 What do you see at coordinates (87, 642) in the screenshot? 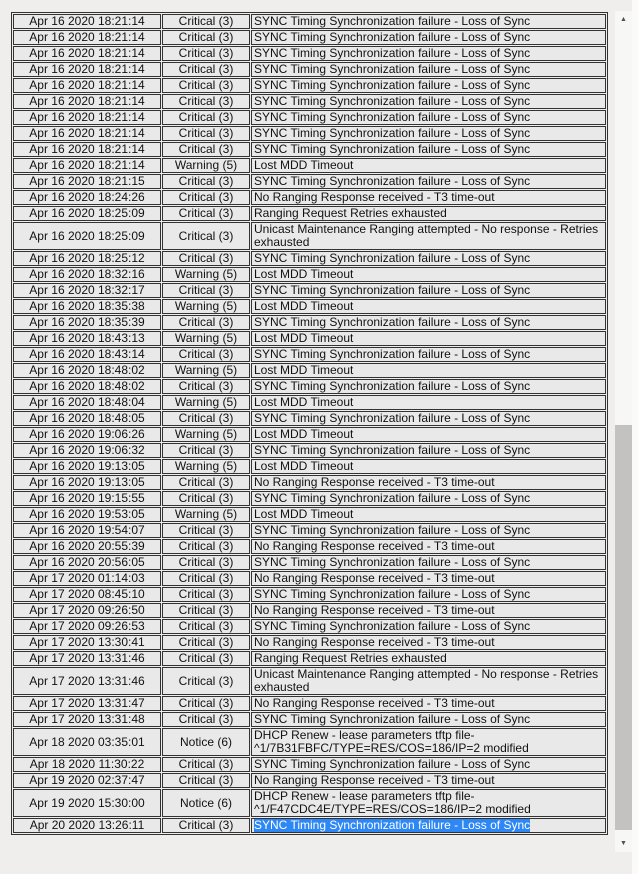
I see `event-time-cell: Apr 17 2020 13:30:41` at bounding box center [87, 642].